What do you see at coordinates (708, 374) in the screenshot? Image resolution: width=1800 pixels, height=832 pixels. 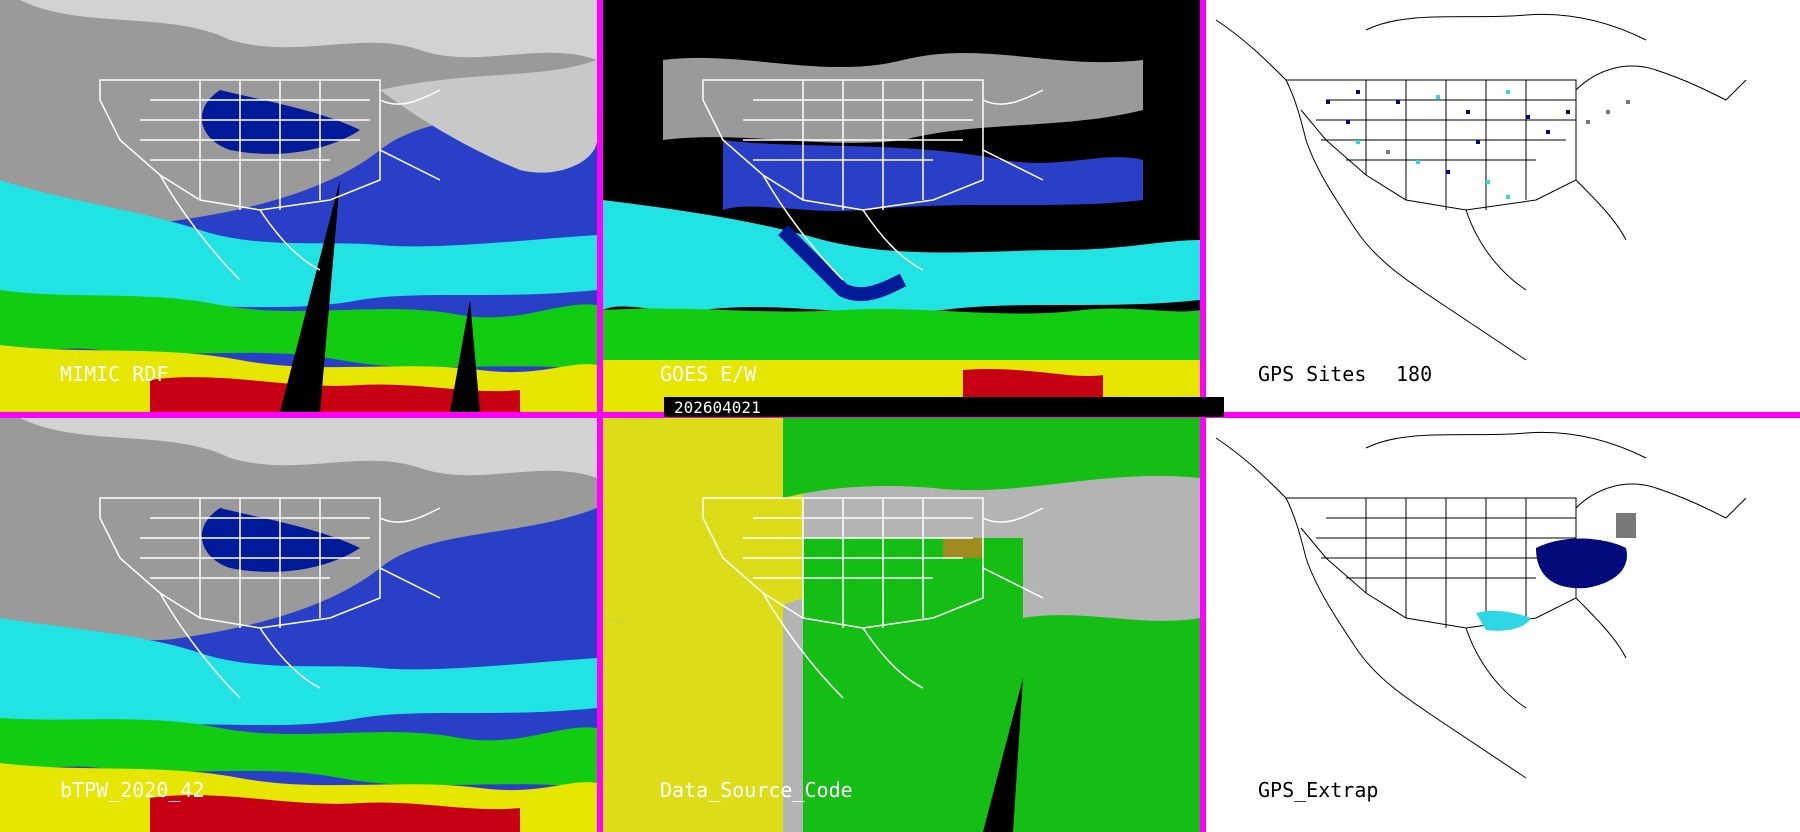 I see `panel-title: GOES E/W` at bounding box center [708, 374].